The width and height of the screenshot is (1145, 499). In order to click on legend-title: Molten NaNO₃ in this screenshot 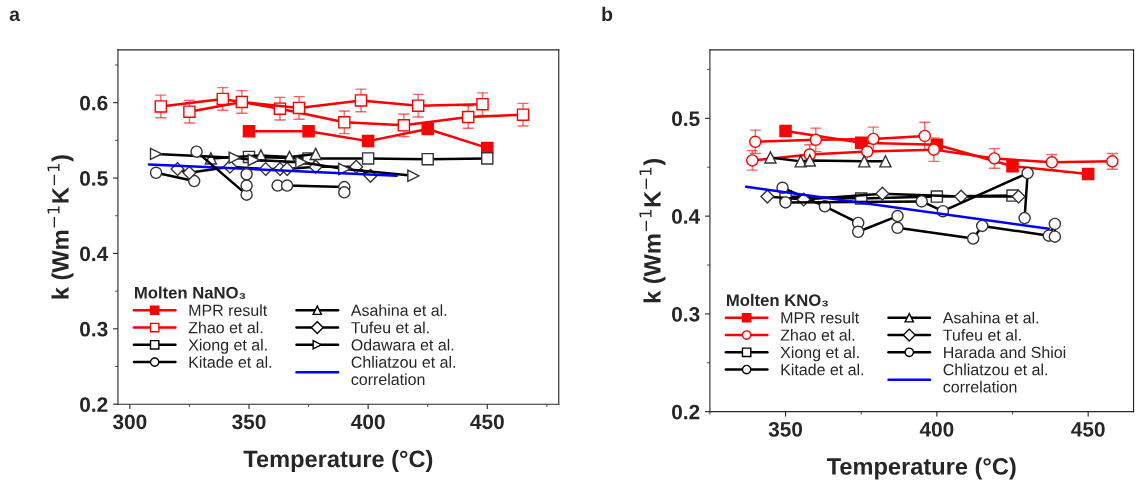, I will do `click(190, 293)`.